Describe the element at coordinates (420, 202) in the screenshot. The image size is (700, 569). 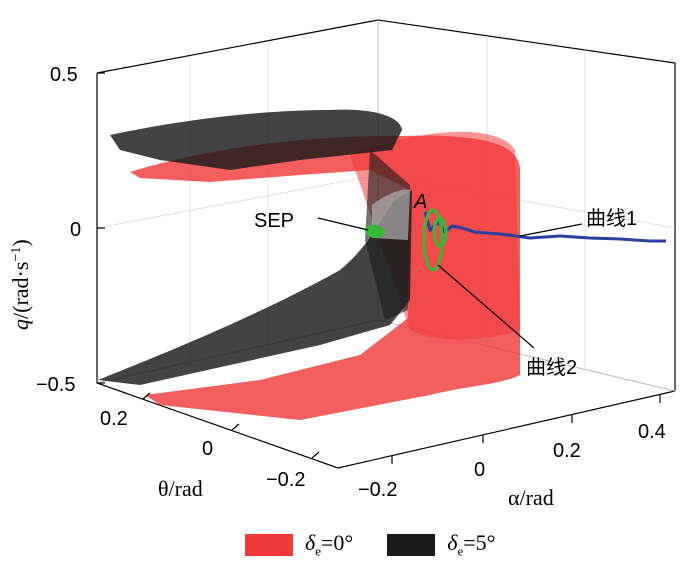
I see `point-a-label: A` at that location.